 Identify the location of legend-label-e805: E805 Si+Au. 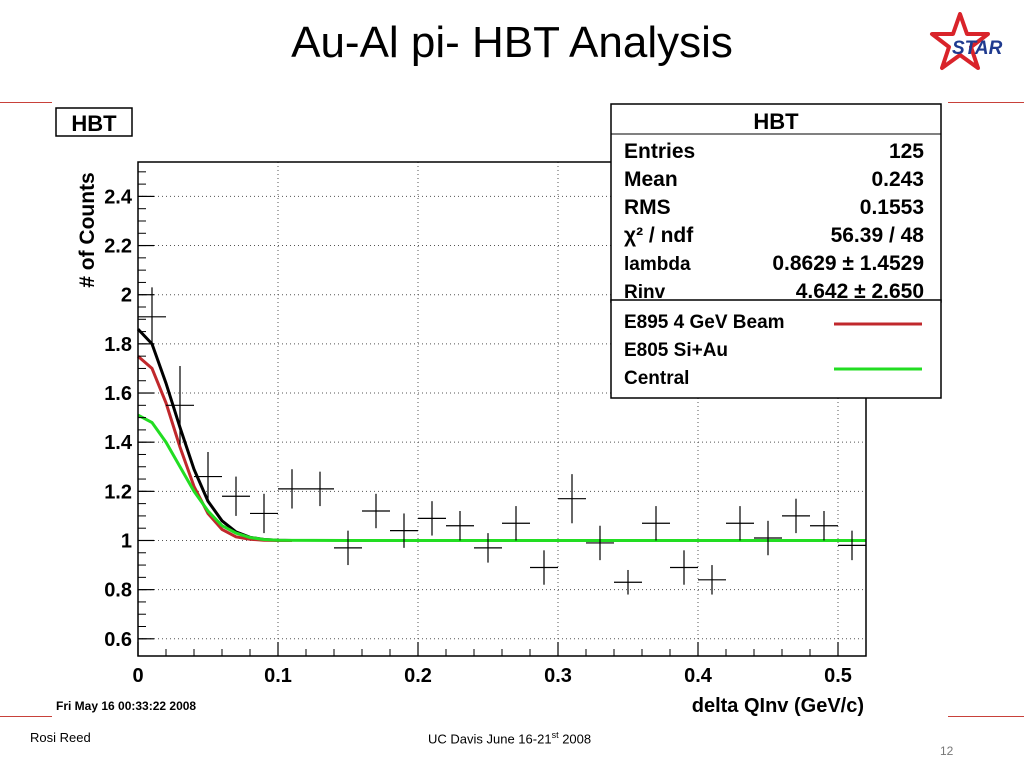
(676, 350).